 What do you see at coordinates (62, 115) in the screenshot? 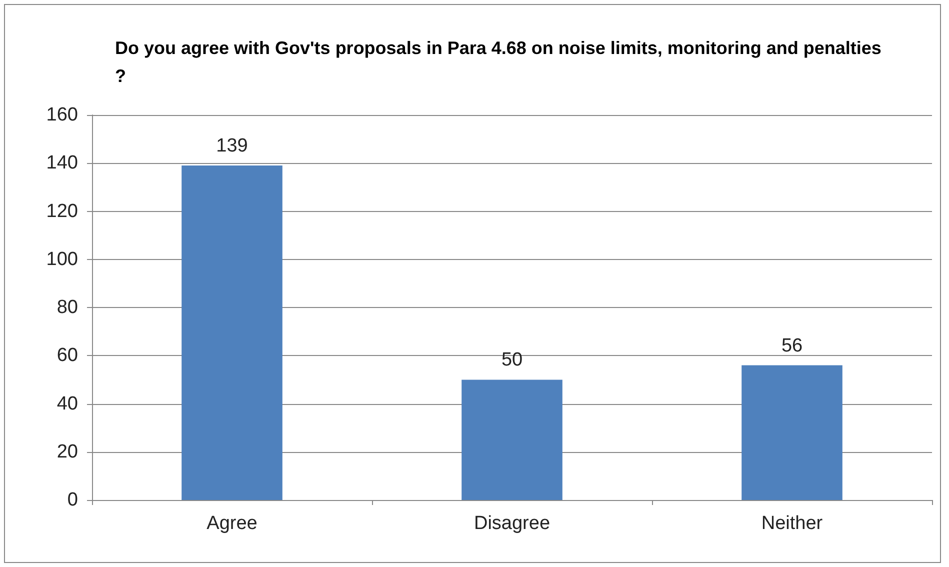
I see `y-tick-label: 160` at bounding box center [62, 115].